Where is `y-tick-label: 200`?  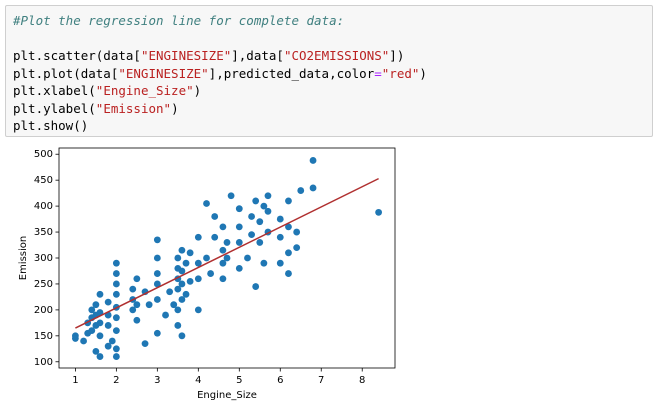
y-tick-label: 200 is located at coordinates (43, 310).